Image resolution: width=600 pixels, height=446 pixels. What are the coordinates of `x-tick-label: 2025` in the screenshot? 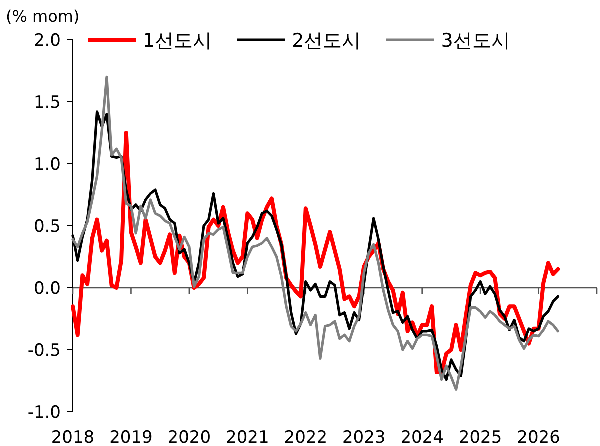 It's located at (480, 437).